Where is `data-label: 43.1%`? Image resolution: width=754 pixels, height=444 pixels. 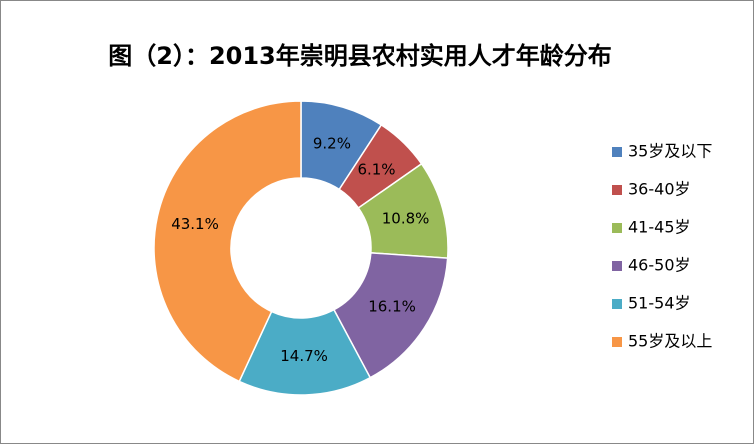
data-label: 43.1% is located at coordinates (195, 224).